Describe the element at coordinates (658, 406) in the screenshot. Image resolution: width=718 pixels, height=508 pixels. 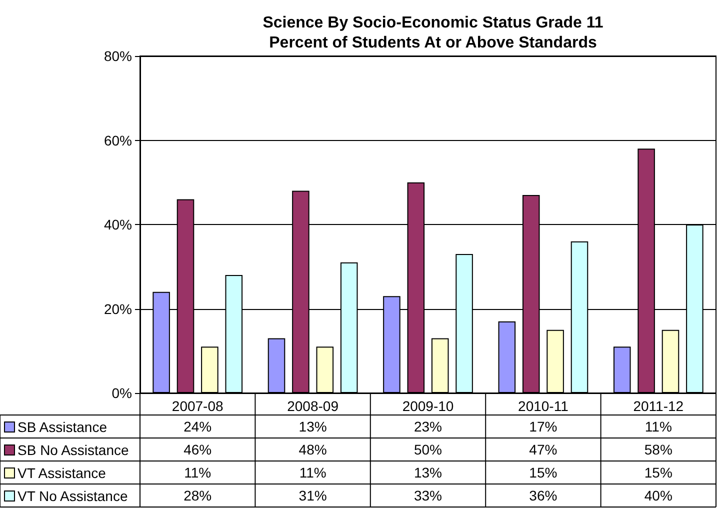
I see `x-tick-label: 2011-12` at that location.